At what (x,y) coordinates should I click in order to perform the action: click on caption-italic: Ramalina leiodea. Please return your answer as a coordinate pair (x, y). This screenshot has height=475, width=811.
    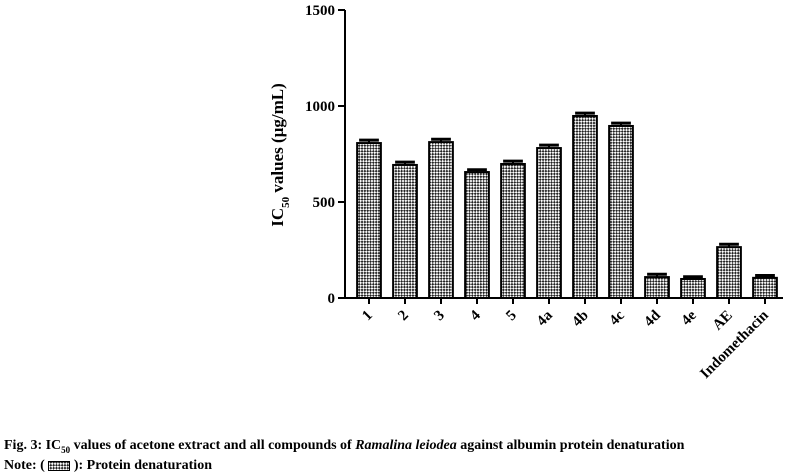
    Looking at the image, I should click on (406, 445).